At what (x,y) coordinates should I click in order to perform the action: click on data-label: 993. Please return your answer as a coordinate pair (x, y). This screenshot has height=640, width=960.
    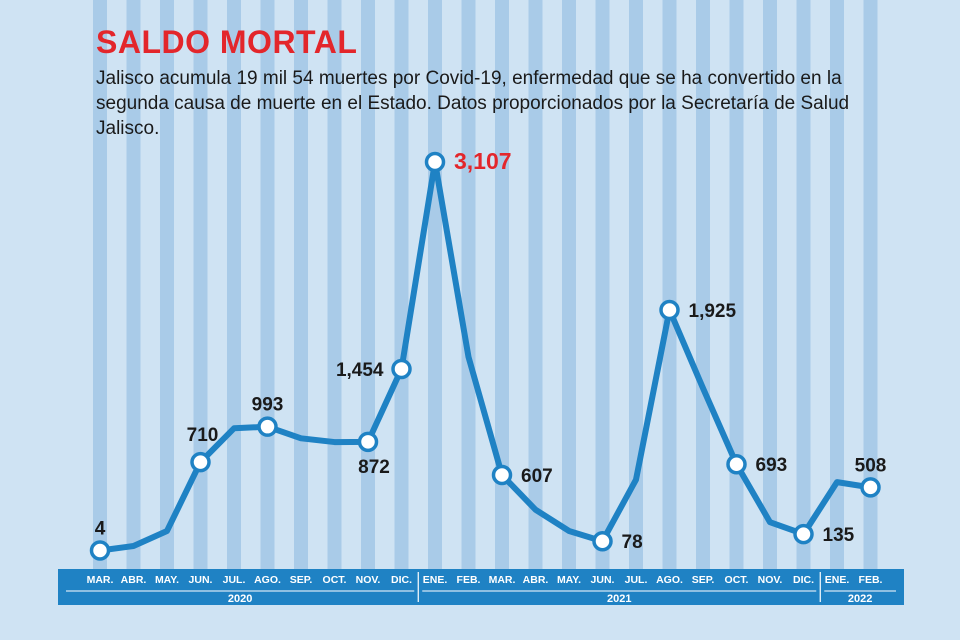
    Looking at the image, I should click on (268, 405).